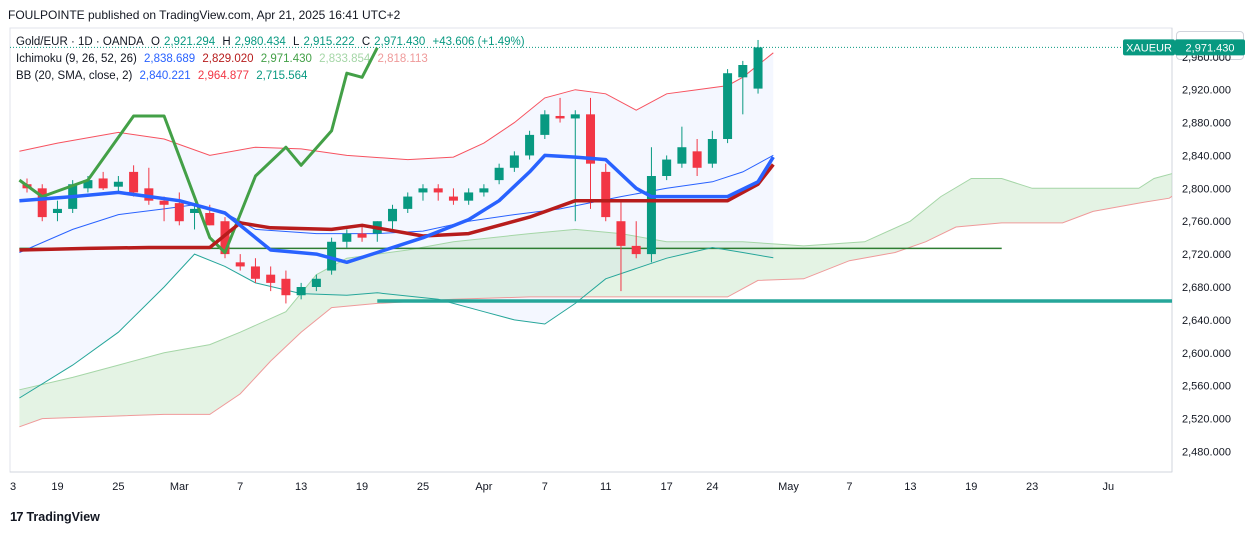 This screenshot has height=535, width=1257. I want to click on close-label: C, so click(366, 42).